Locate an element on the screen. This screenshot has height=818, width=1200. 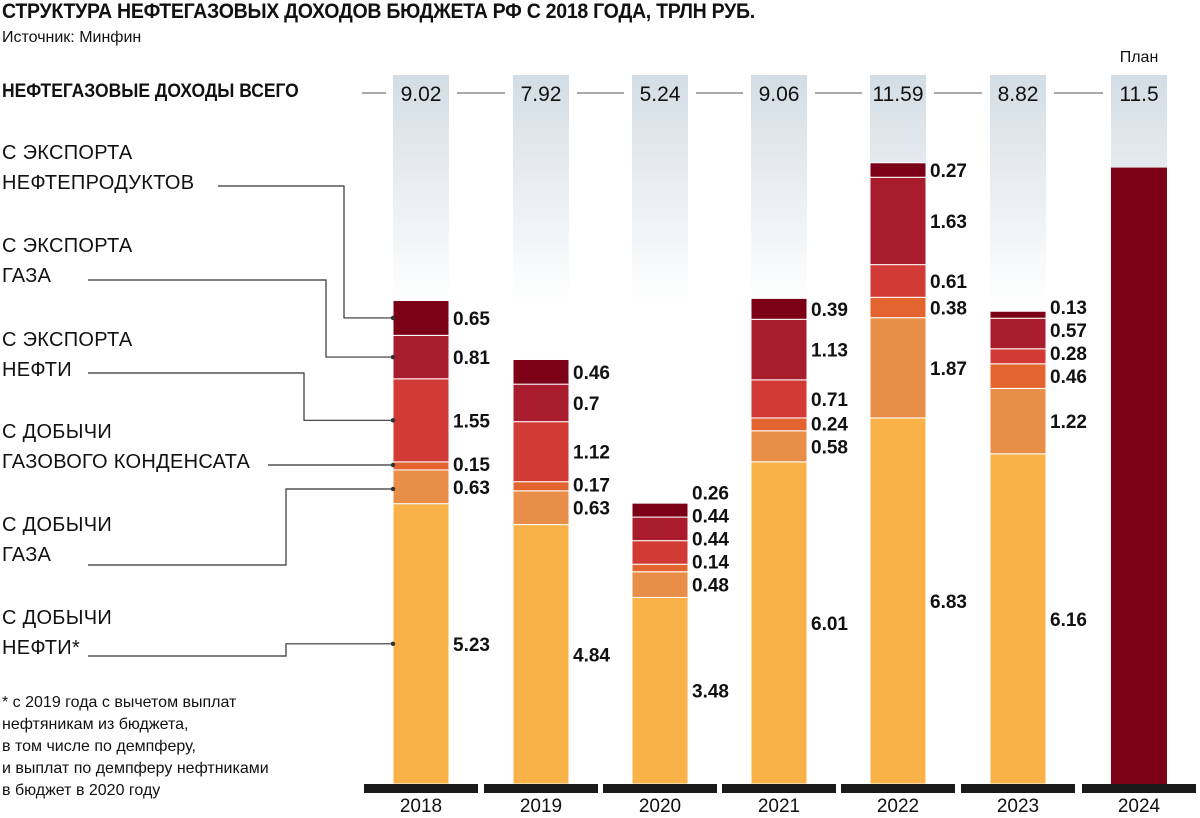
legend-line: НЕФТИ is located at coordinates (37, 370).